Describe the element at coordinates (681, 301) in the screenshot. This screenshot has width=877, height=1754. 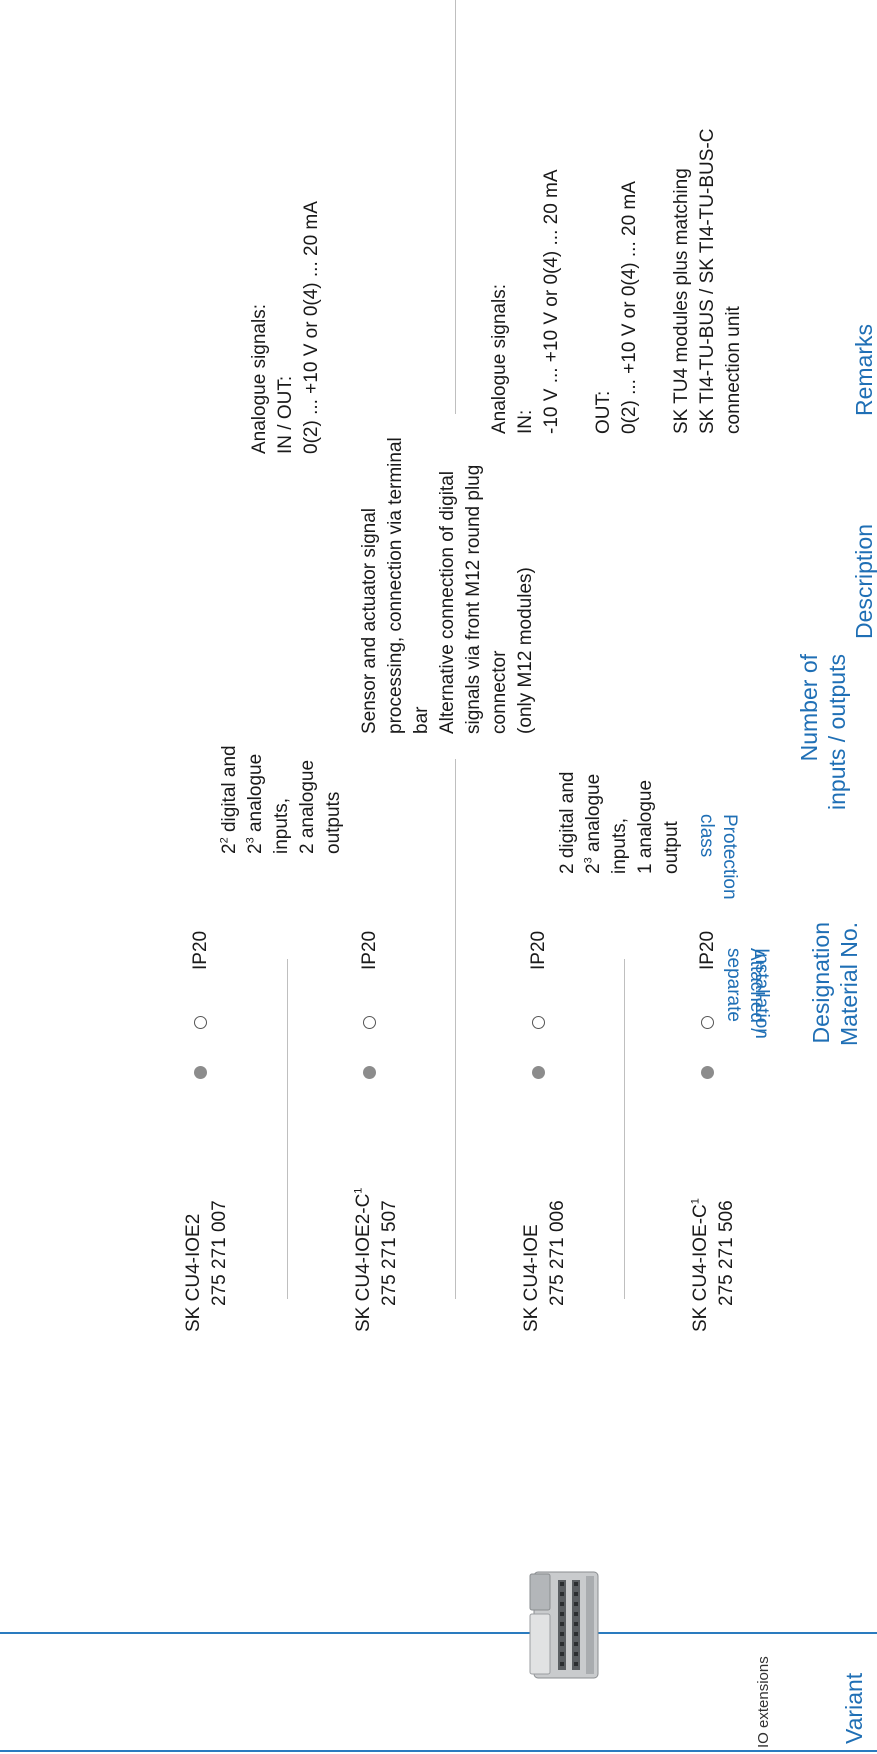
I see `remarks-line: SK TU4 modules plus matching` at that location.